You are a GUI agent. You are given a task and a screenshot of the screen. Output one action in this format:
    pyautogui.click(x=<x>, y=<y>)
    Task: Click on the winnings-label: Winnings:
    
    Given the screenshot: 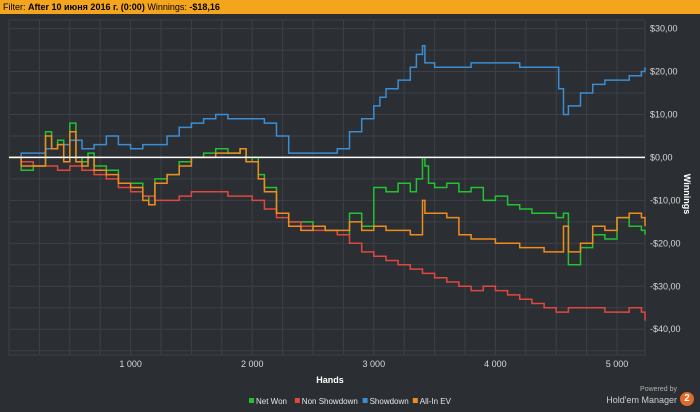 What is the action you would take?
    pyautogui.click(x=167, y=7)
    